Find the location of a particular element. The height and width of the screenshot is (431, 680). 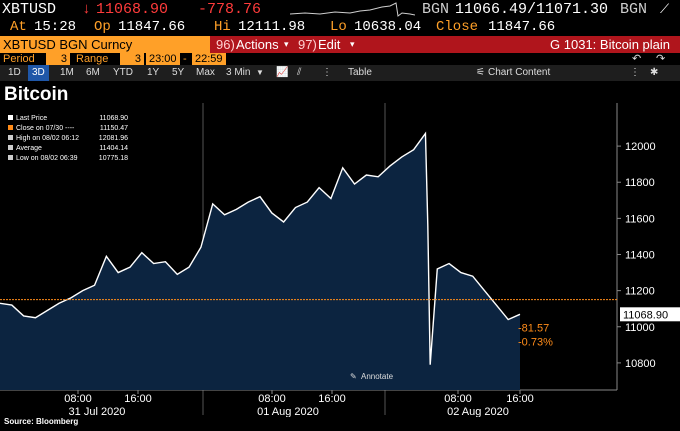

bgn-label-1: BGN is located at coordinates (436, 9).